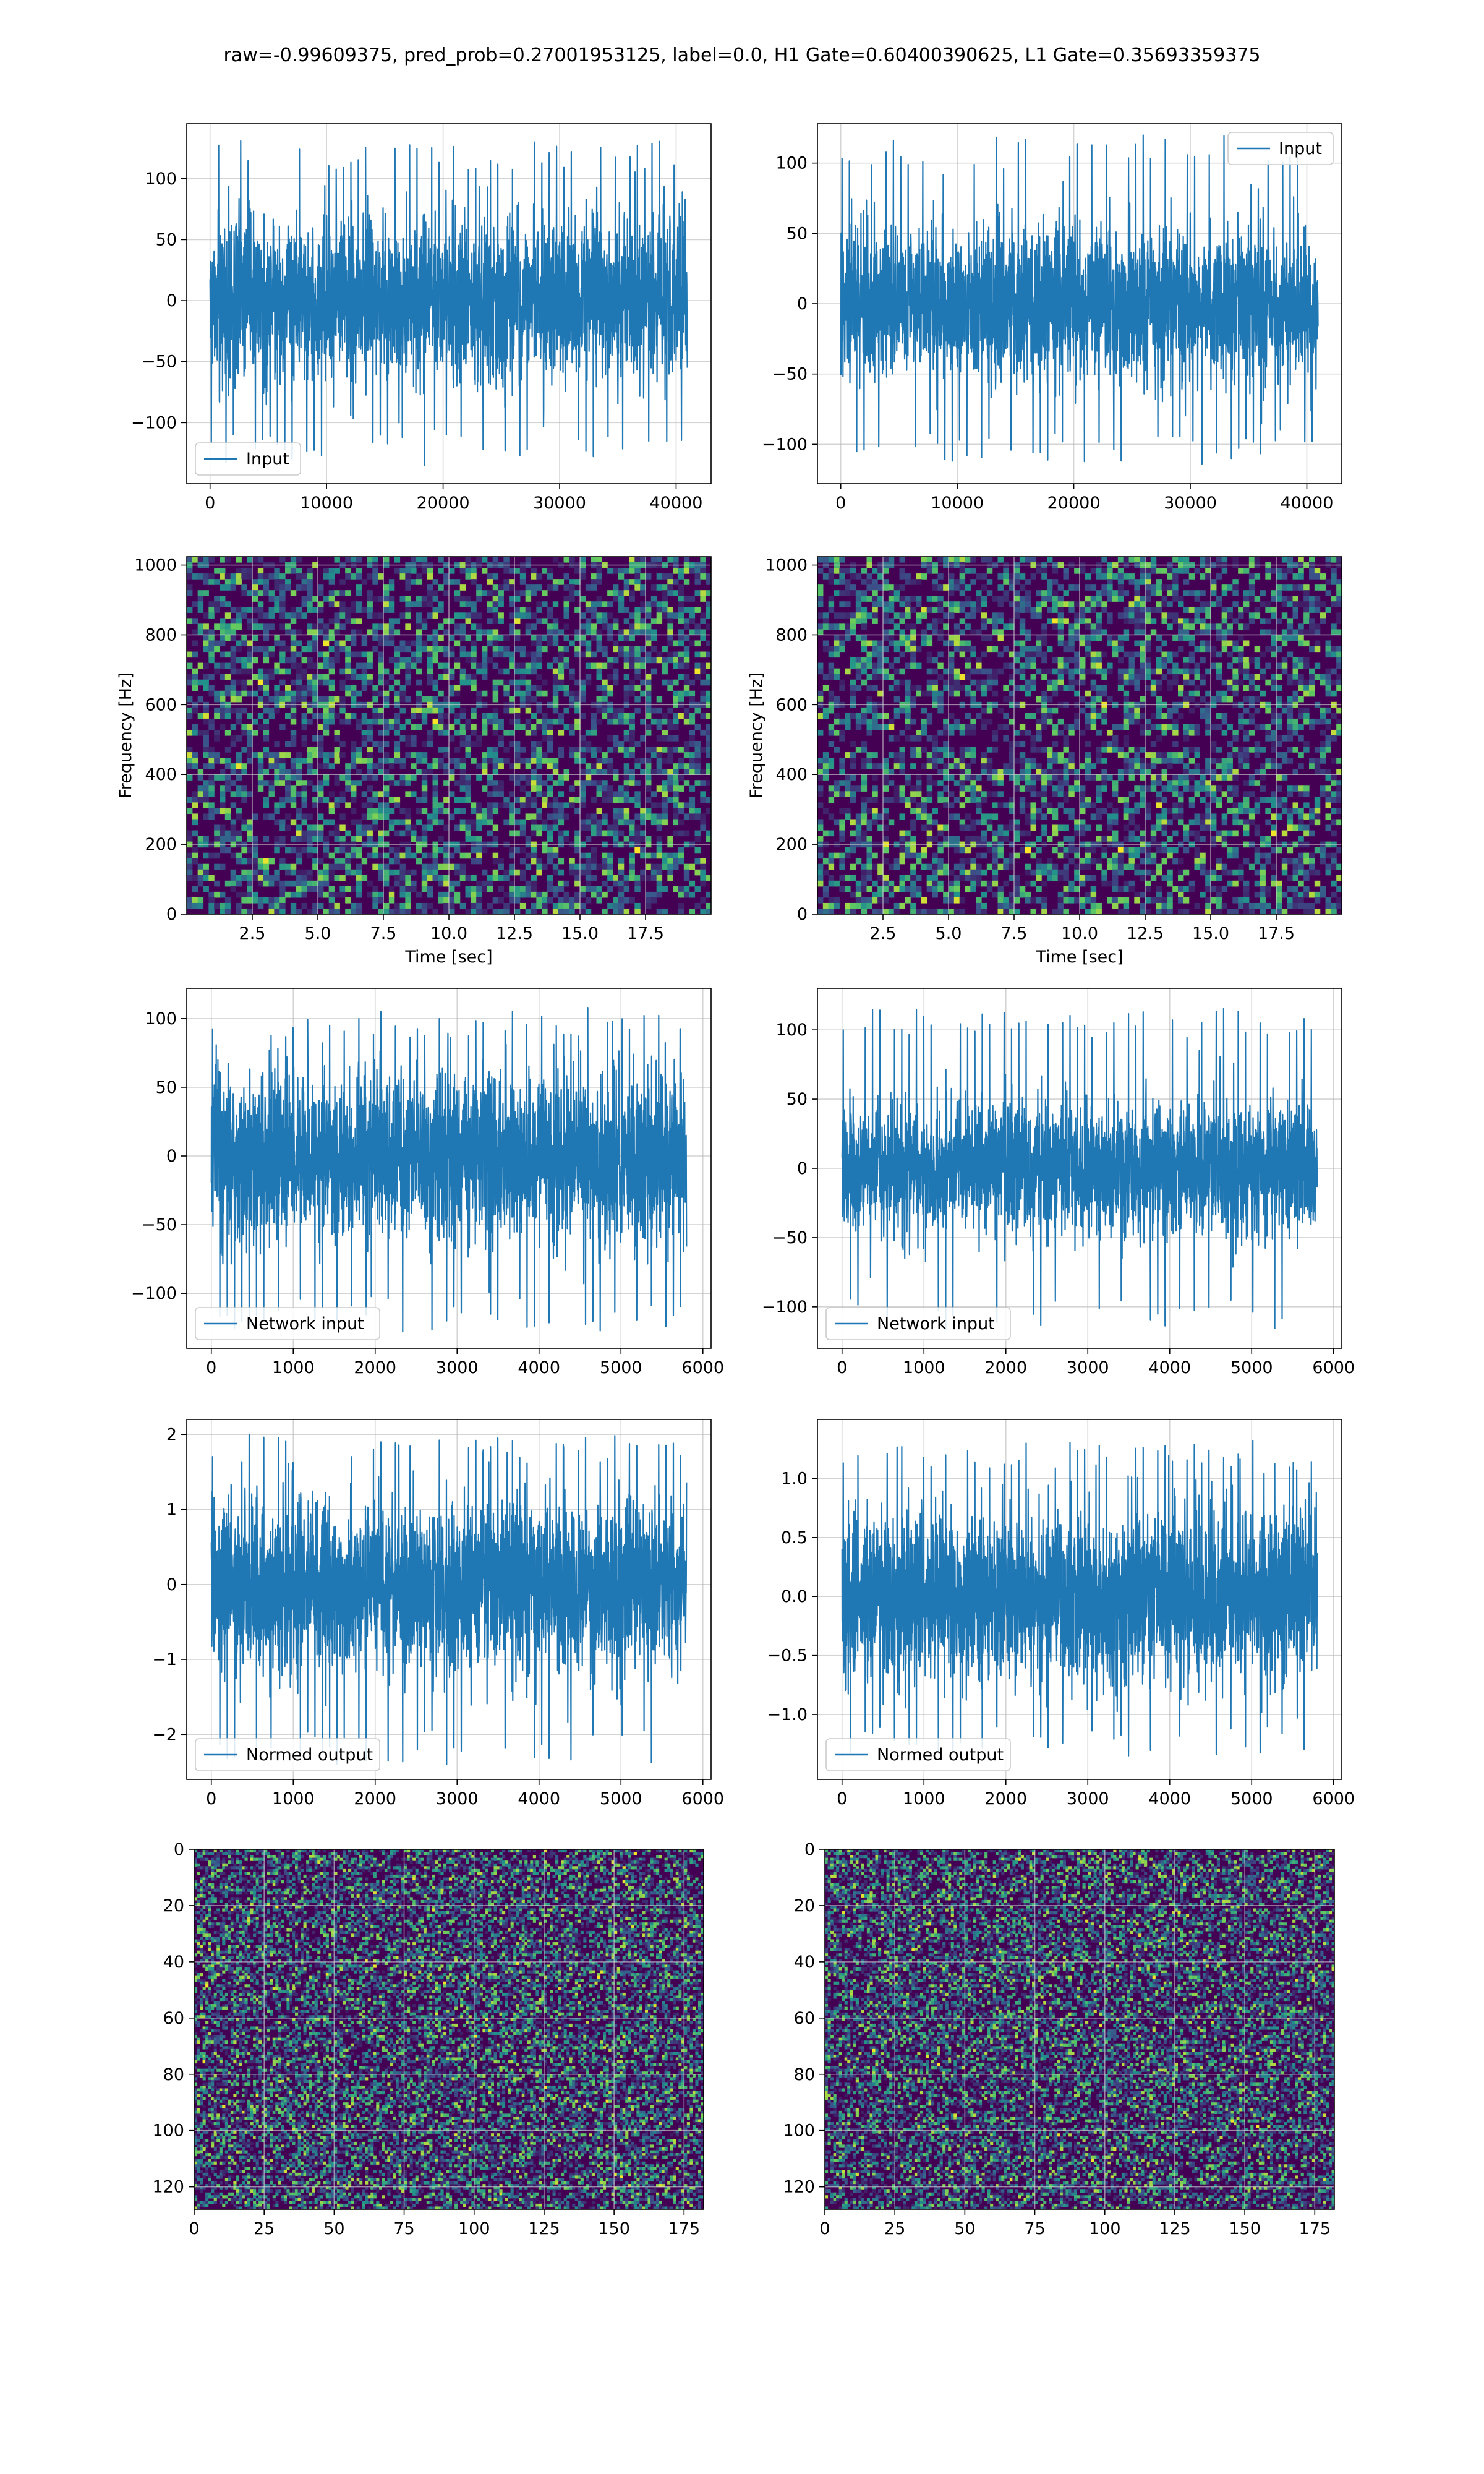 This screenshot has height=2474, width=1484. I want to click on legend: Normed output, so click(287, 1754).